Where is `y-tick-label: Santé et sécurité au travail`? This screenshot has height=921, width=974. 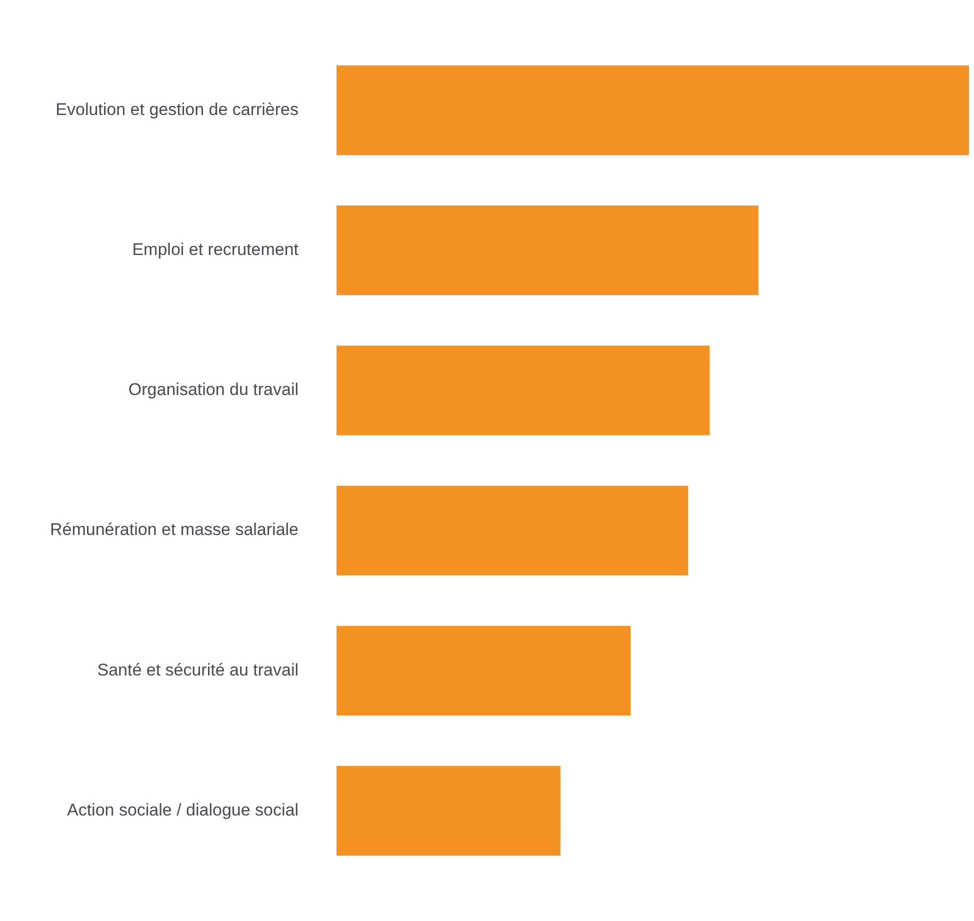
y-tick-label: Santé et sécurité au travail is located at coordinates (198, 670).